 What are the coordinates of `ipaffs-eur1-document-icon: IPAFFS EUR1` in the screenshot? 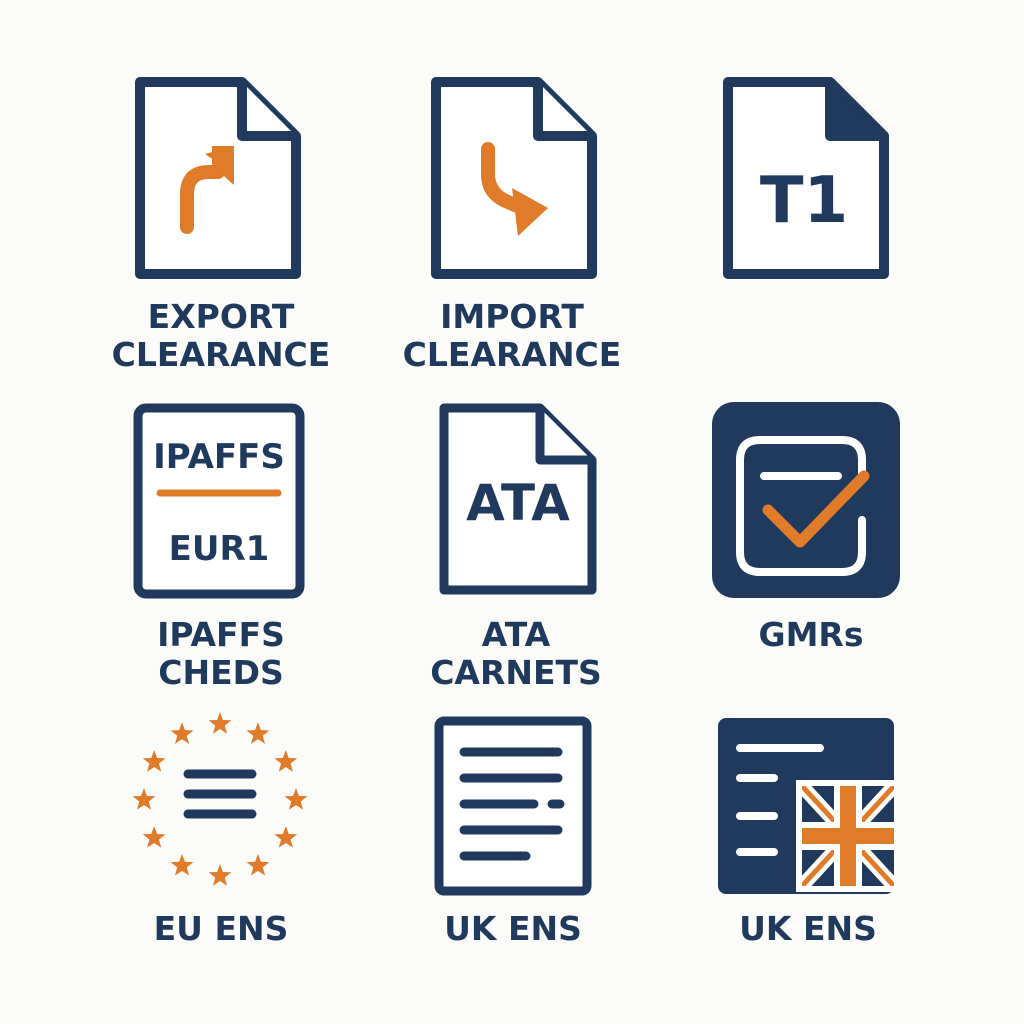 It's located at (219, 501).